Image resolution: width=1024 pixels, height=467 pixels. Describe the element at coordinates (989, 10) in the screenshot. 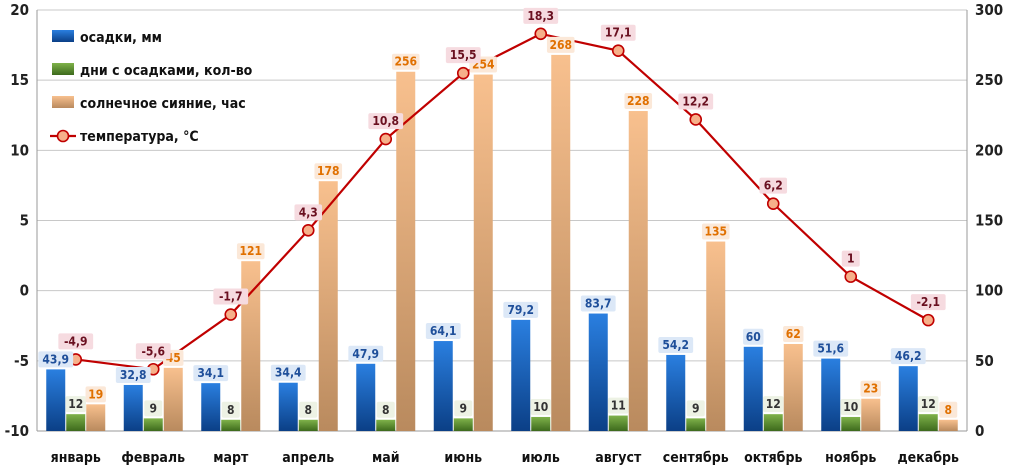

I see `y-right-tick-label: 300` at that location.